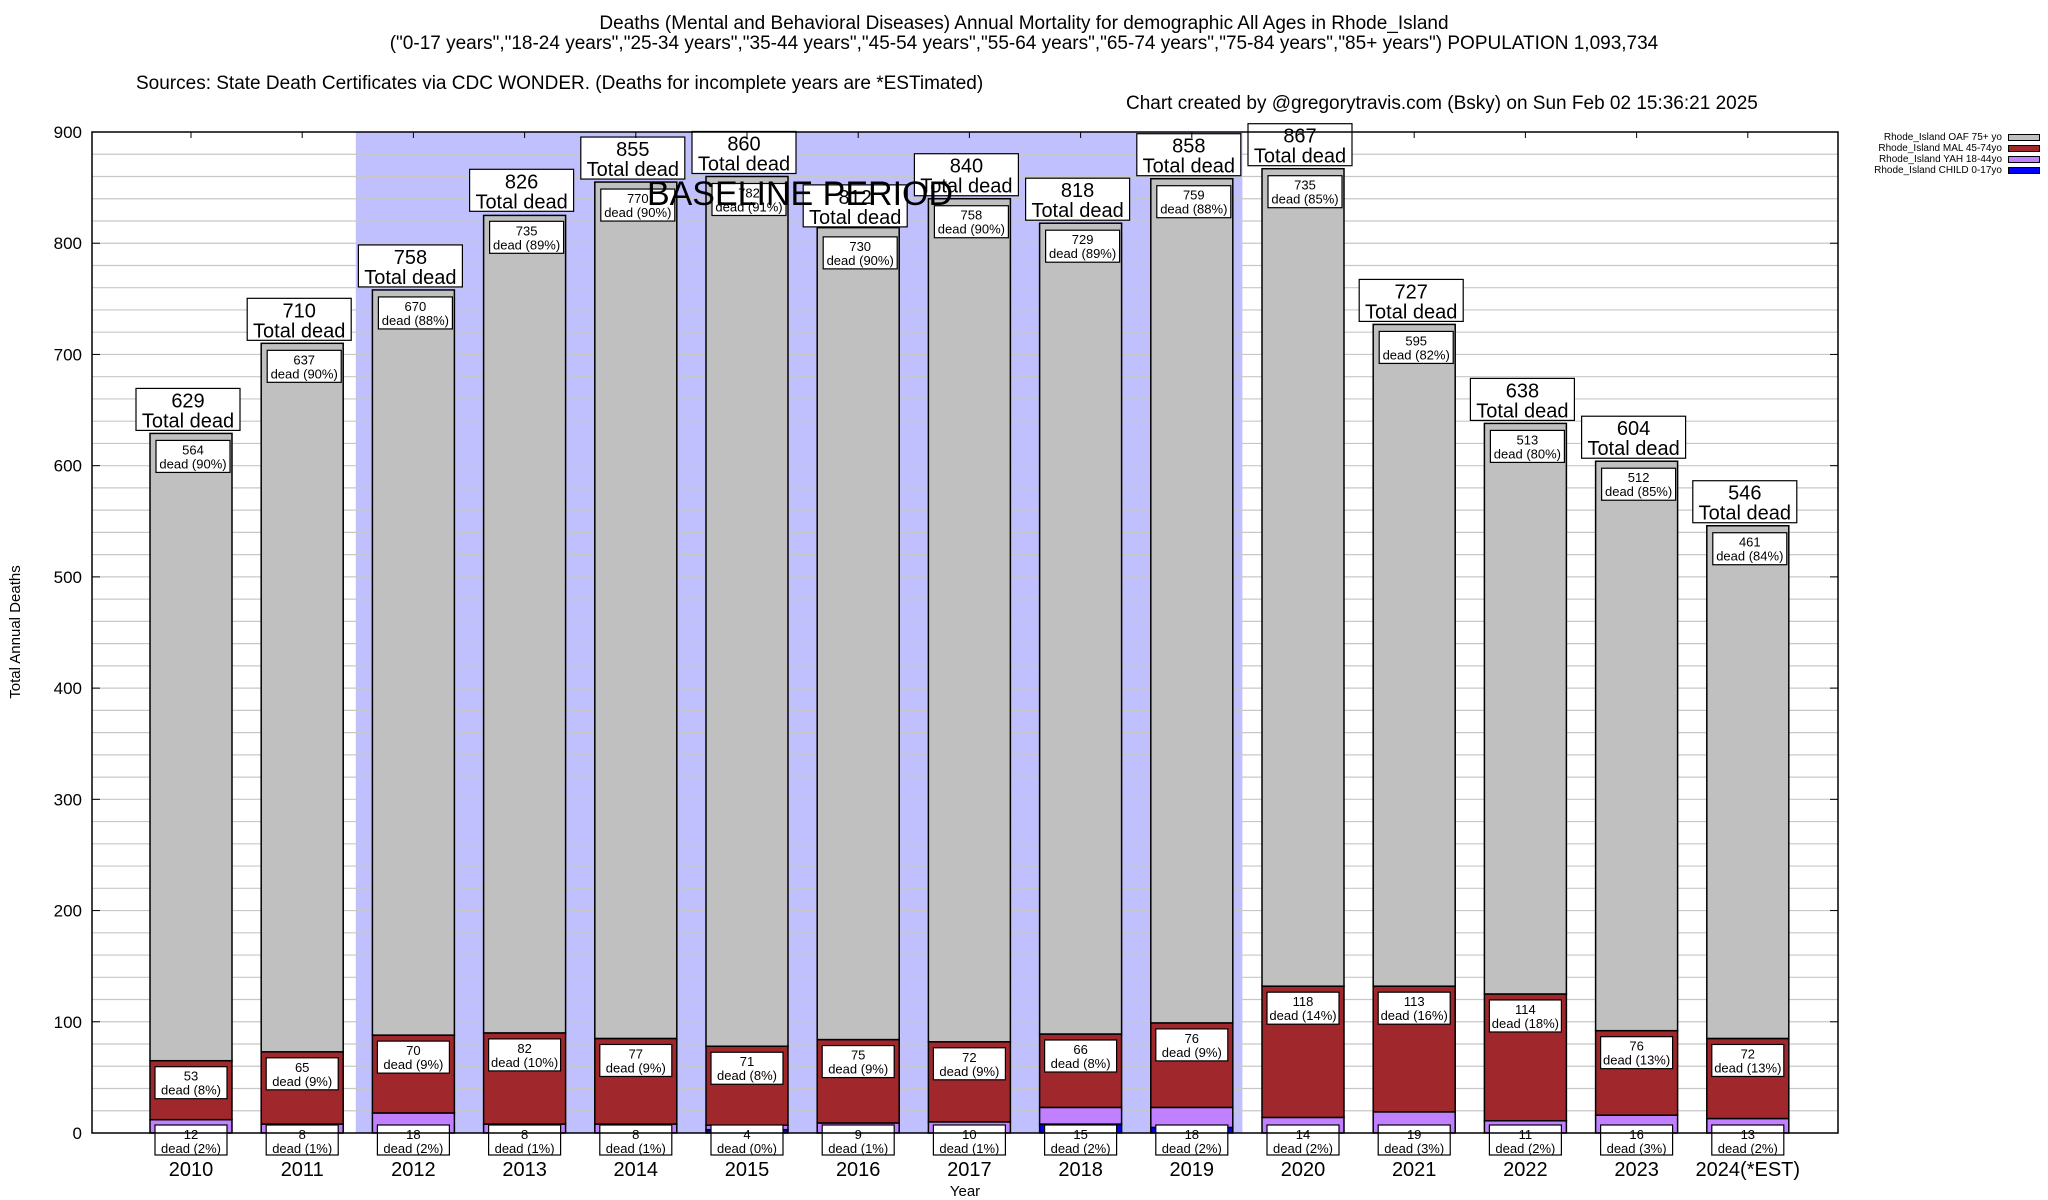 The width and height of the screenshot is (2048, 1200). Describe the element at coordinates (746, 1134) in the screenshot. I see `yah-label-text: 4` at that location.